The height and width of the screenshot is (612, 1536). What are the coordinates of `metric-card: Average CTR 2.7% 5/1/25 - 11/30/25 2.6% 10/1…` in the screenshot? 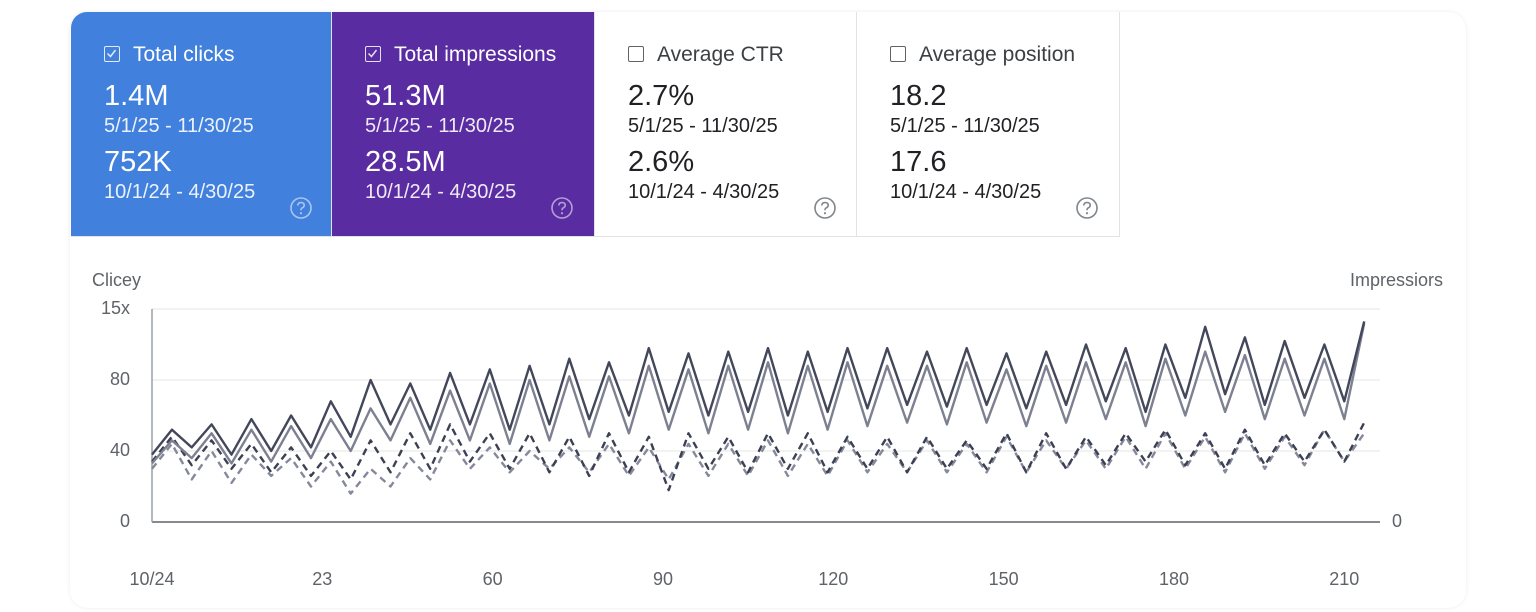 It's located at (726, 124).